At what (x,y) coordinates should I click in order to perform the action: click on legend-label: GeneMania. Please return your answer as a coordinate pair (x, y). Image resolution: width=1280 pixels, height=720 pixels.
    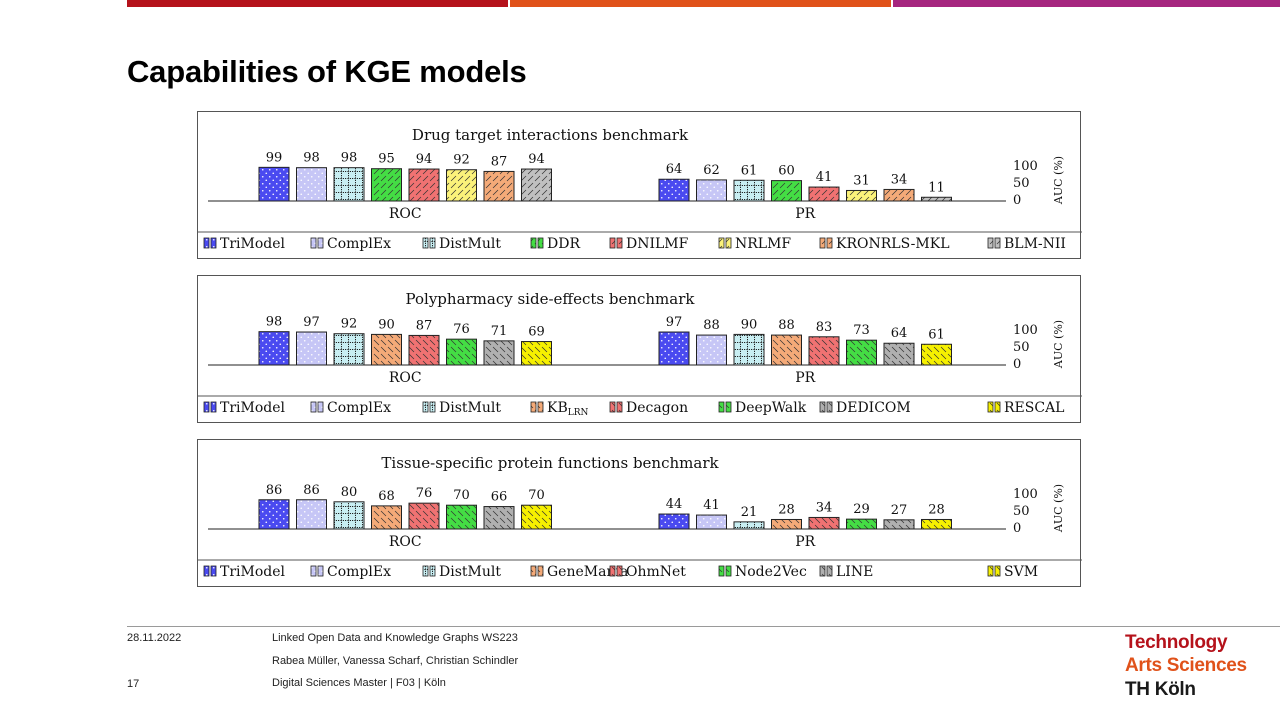
    Looking at the image, I should click on (587, 572).